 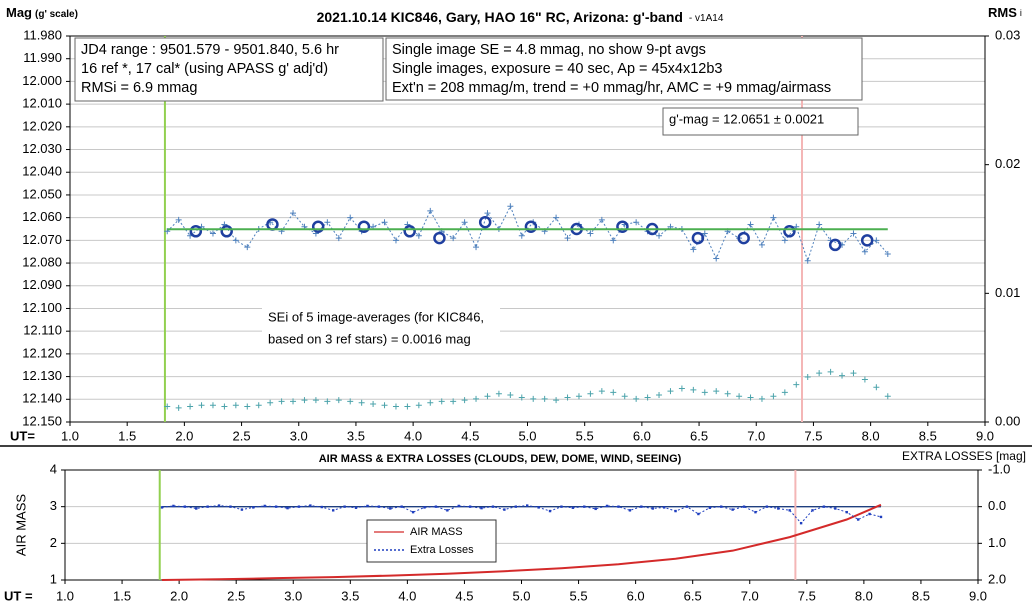 I want to click on x-tick-label: 6.0, so click(x=642, y=435).